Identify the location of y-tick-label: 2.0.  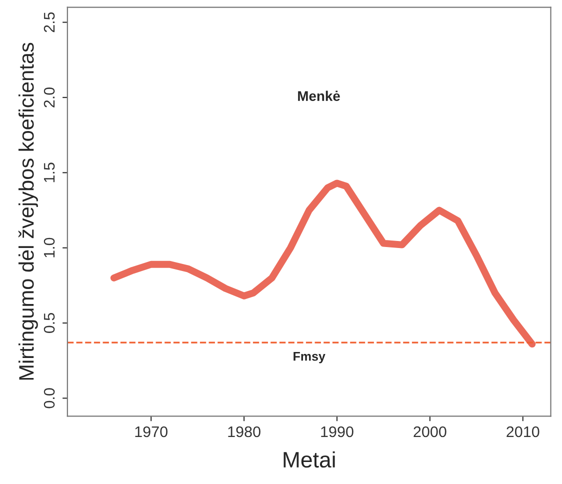
(49, 97).